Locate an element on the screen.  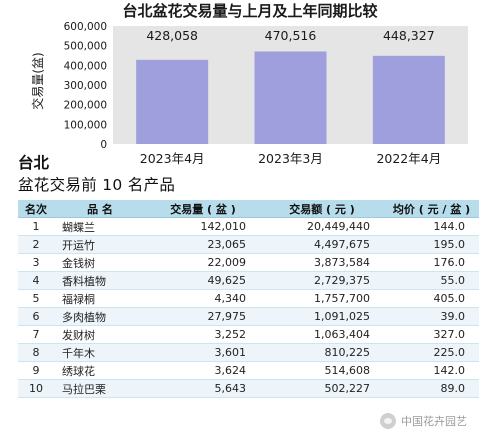
value-labels: 428,058 470,516 448,327 is located at coordinates (290, 35).